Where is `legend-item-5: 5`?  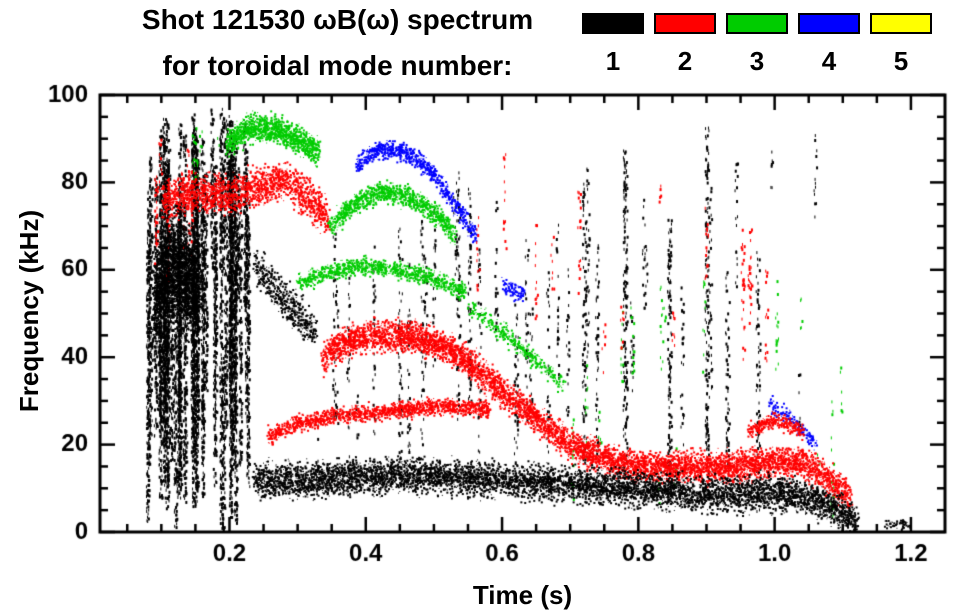 legend-item-5: 5 is located at coordinates (901, 43).